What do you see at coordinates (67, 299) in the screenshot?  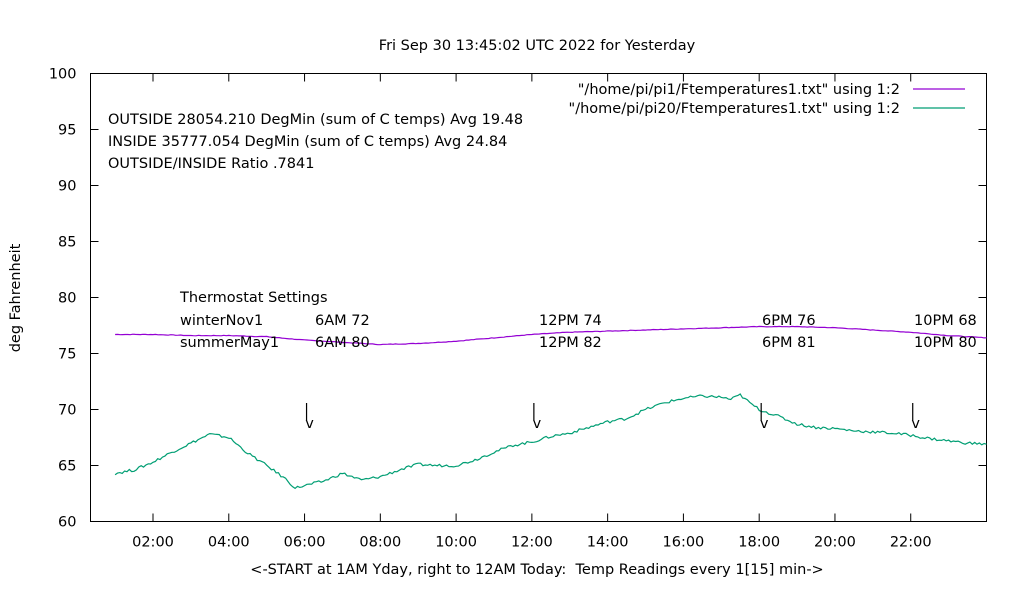 I see `y-tick-label: 80` at bounding box center [67, 299].